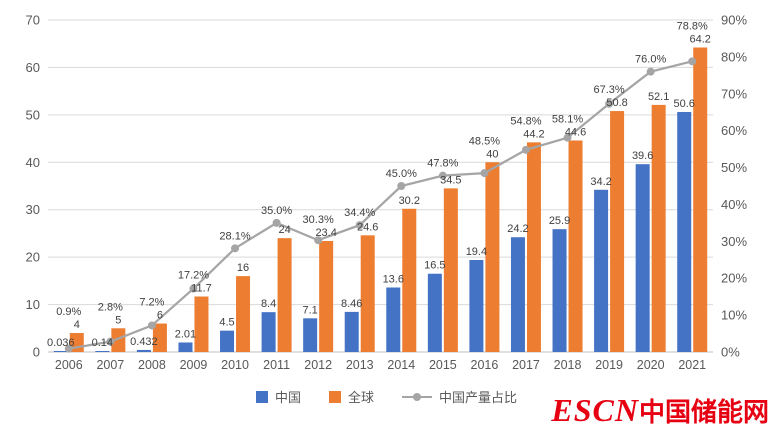 This screenshot has height=431, width=773. Describe the element at coordinates (235, 365) in the screenshot. I see `svg-text: 2010` at that location.